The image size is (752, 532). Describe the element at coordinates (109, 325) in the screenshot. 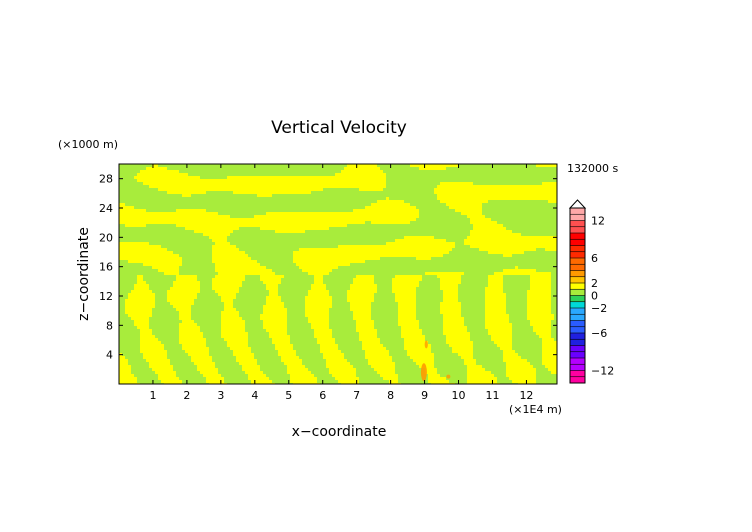

I see `y-tick-label: 8` at that location.